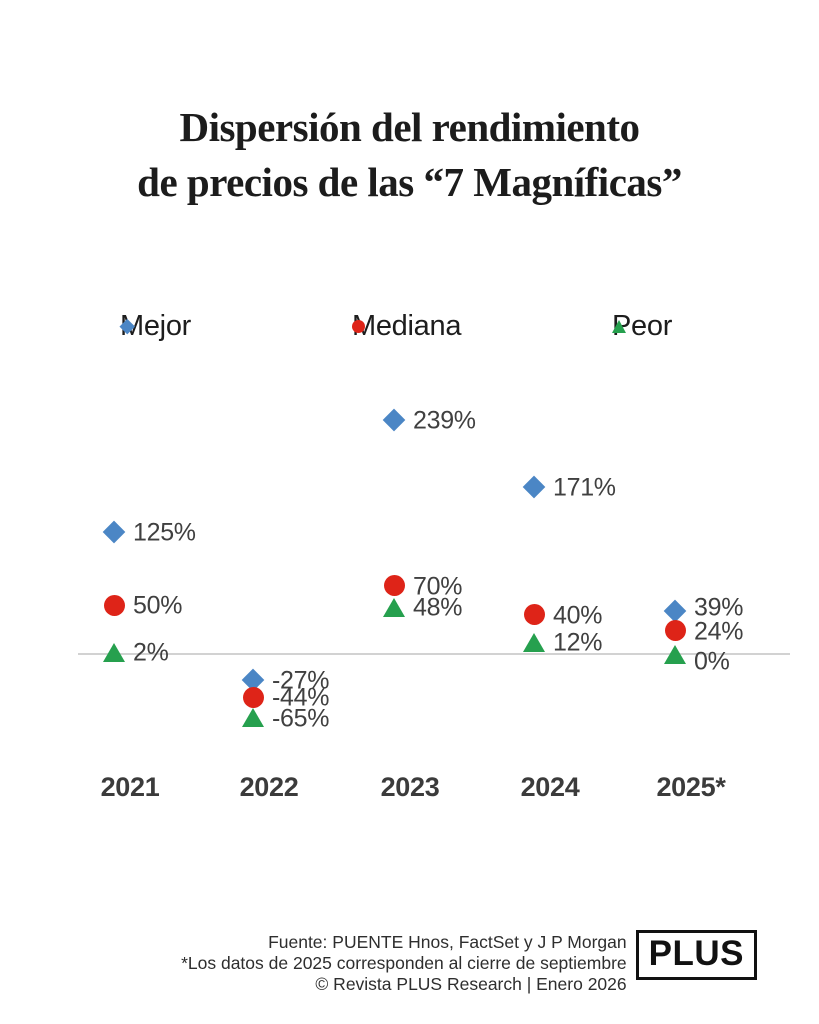 This screenshot has width=819, height=1024. Describe the element at coordinates (444, 420) in the screenshot. I see `point-label-mejor-2023: 239%` at that location.